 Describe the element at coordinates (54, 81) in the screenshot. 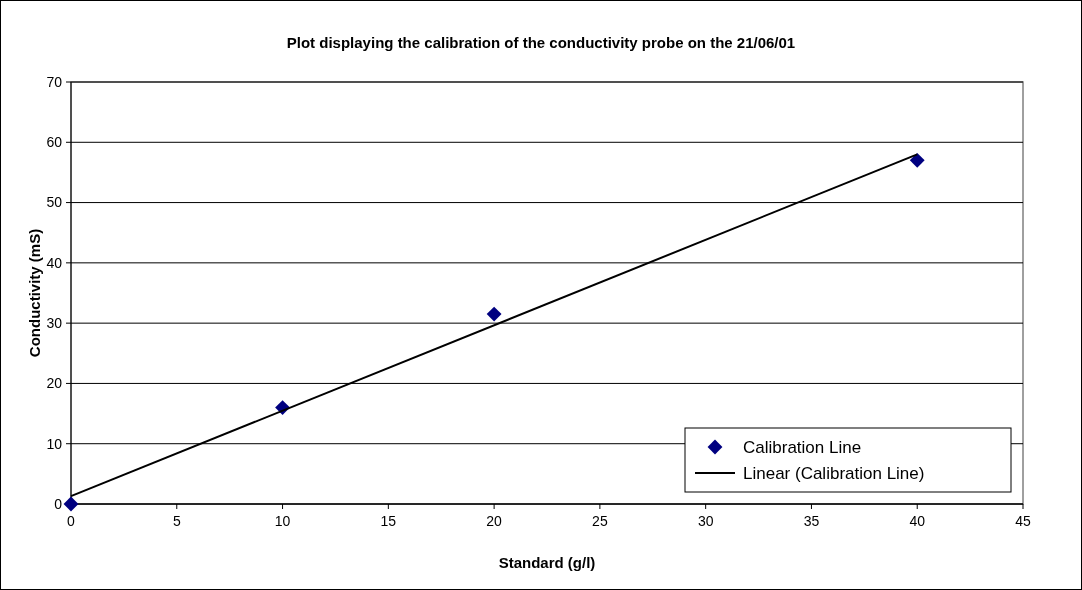

I see `y-tick-label: 70` at that location.